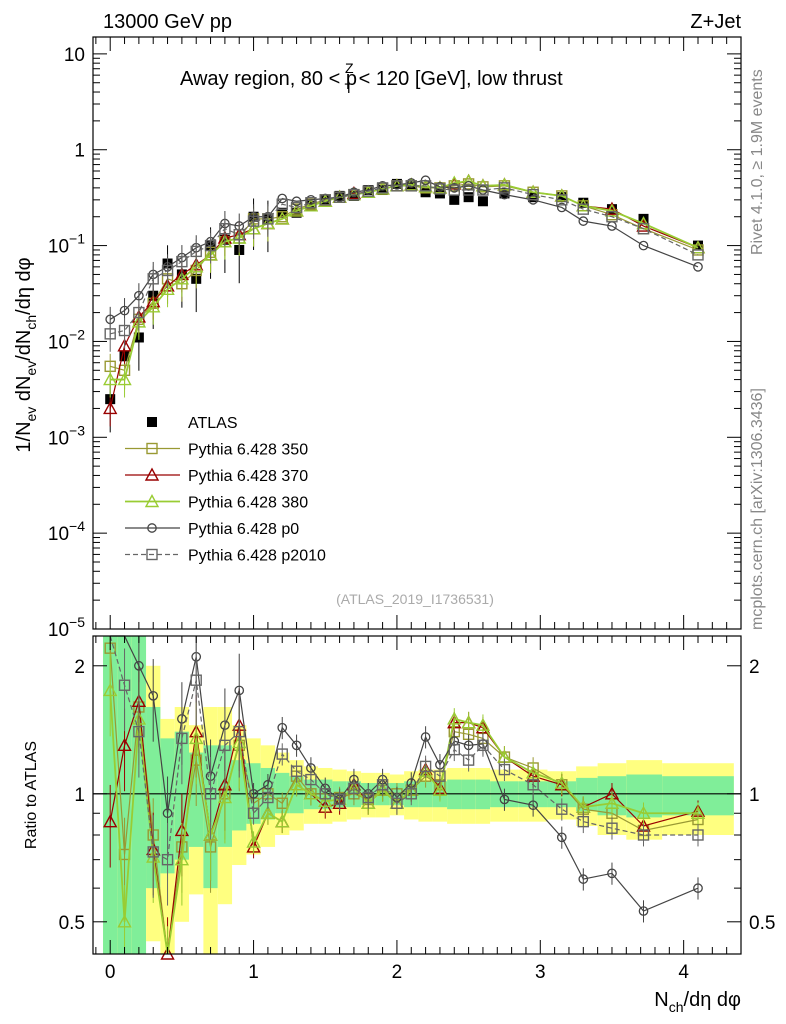  Describe the element at coordinates (26, 354) in the screenshot. I see `main-y-axis-label: 1/Nev dNev/dNch/dη dφ` at that location.